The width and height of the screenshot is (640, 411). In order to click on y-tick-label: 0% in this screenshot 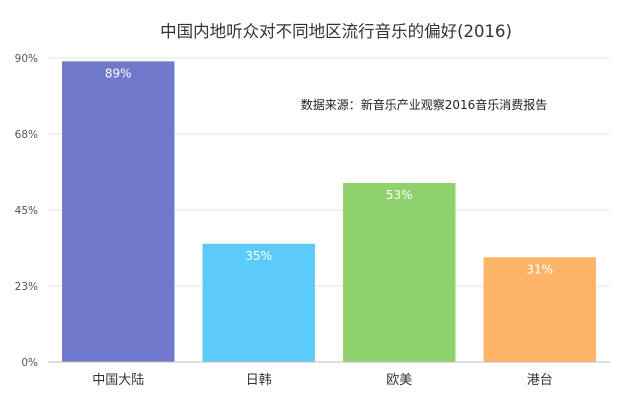, I will do `click(29, 363)`.